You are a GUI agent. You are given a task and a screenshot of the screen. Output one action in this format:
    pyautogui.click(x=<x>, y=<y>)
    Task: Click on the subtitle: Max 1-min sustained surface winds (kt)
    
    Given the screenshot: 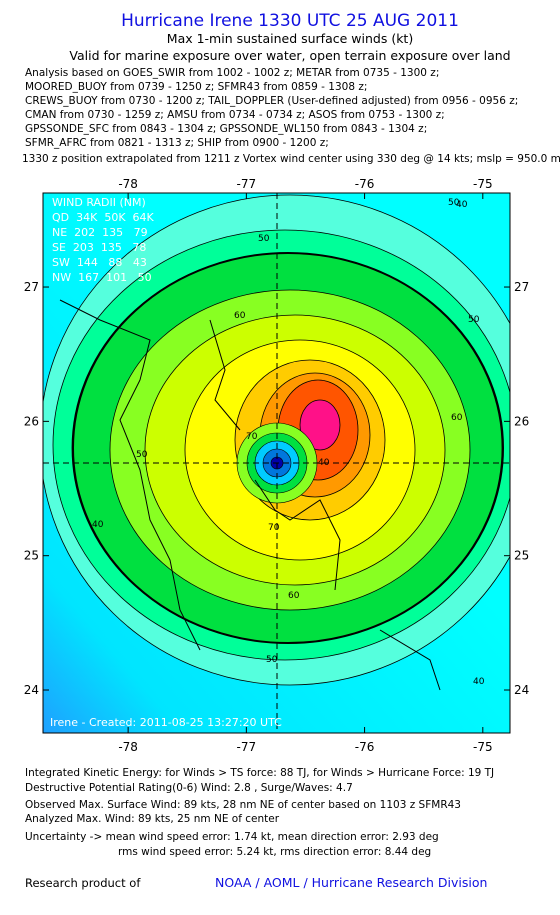 What is the action you would take?
    pyautogui.click(x=290, y=38)
    